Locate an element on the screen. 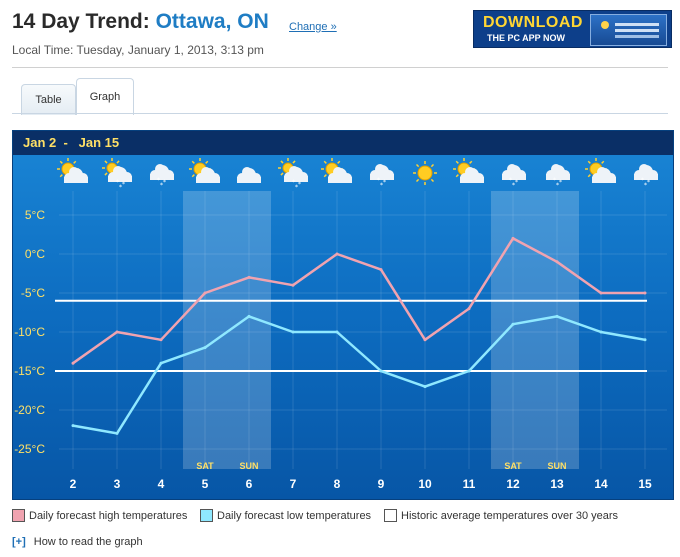 This screenshot has width=680, height=557. how-to-read-link: [+] How to read the graph is located at coordinates (77, 542).